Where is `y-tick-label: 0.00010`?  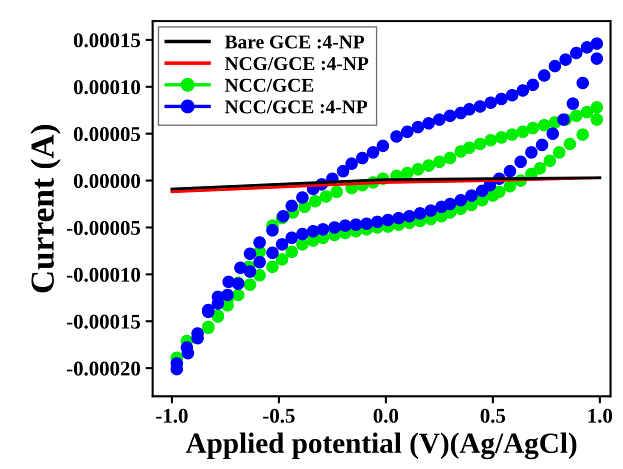
y-tick-label: 0.00010 is located at coordinates (107, 87).